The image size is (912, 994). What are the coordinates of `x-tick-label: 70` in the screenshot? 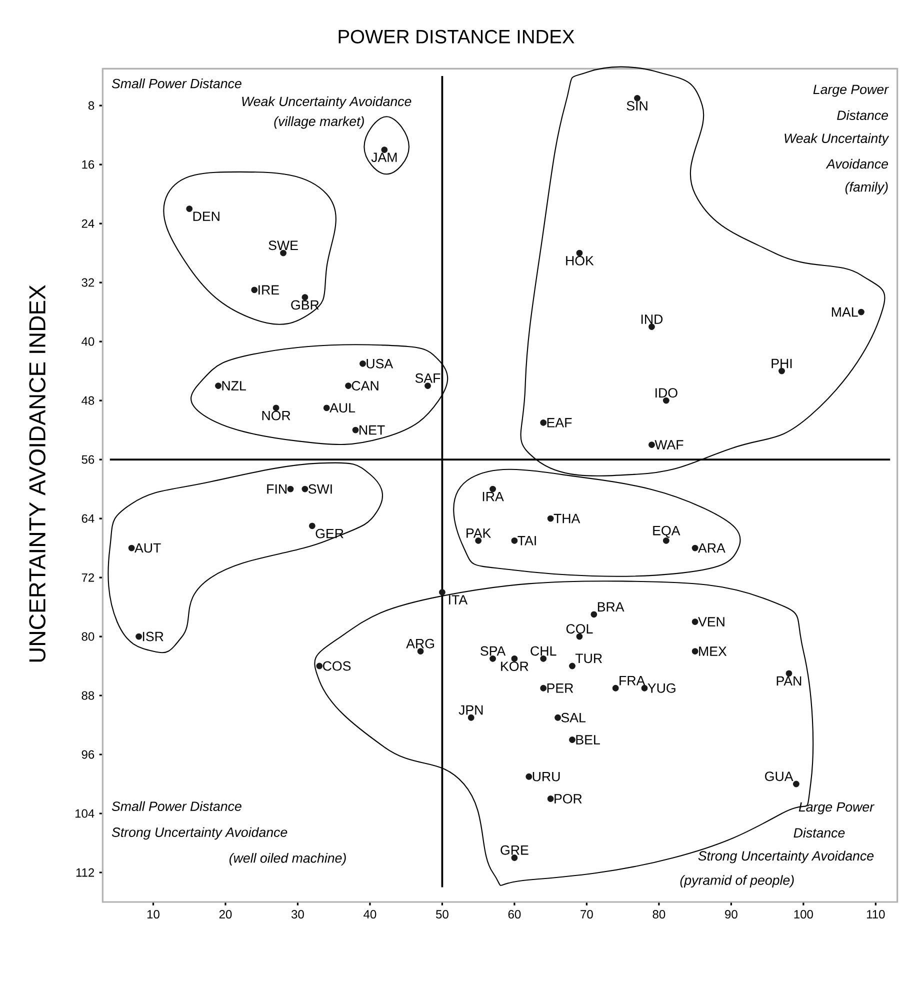 It's located at (586, 914).